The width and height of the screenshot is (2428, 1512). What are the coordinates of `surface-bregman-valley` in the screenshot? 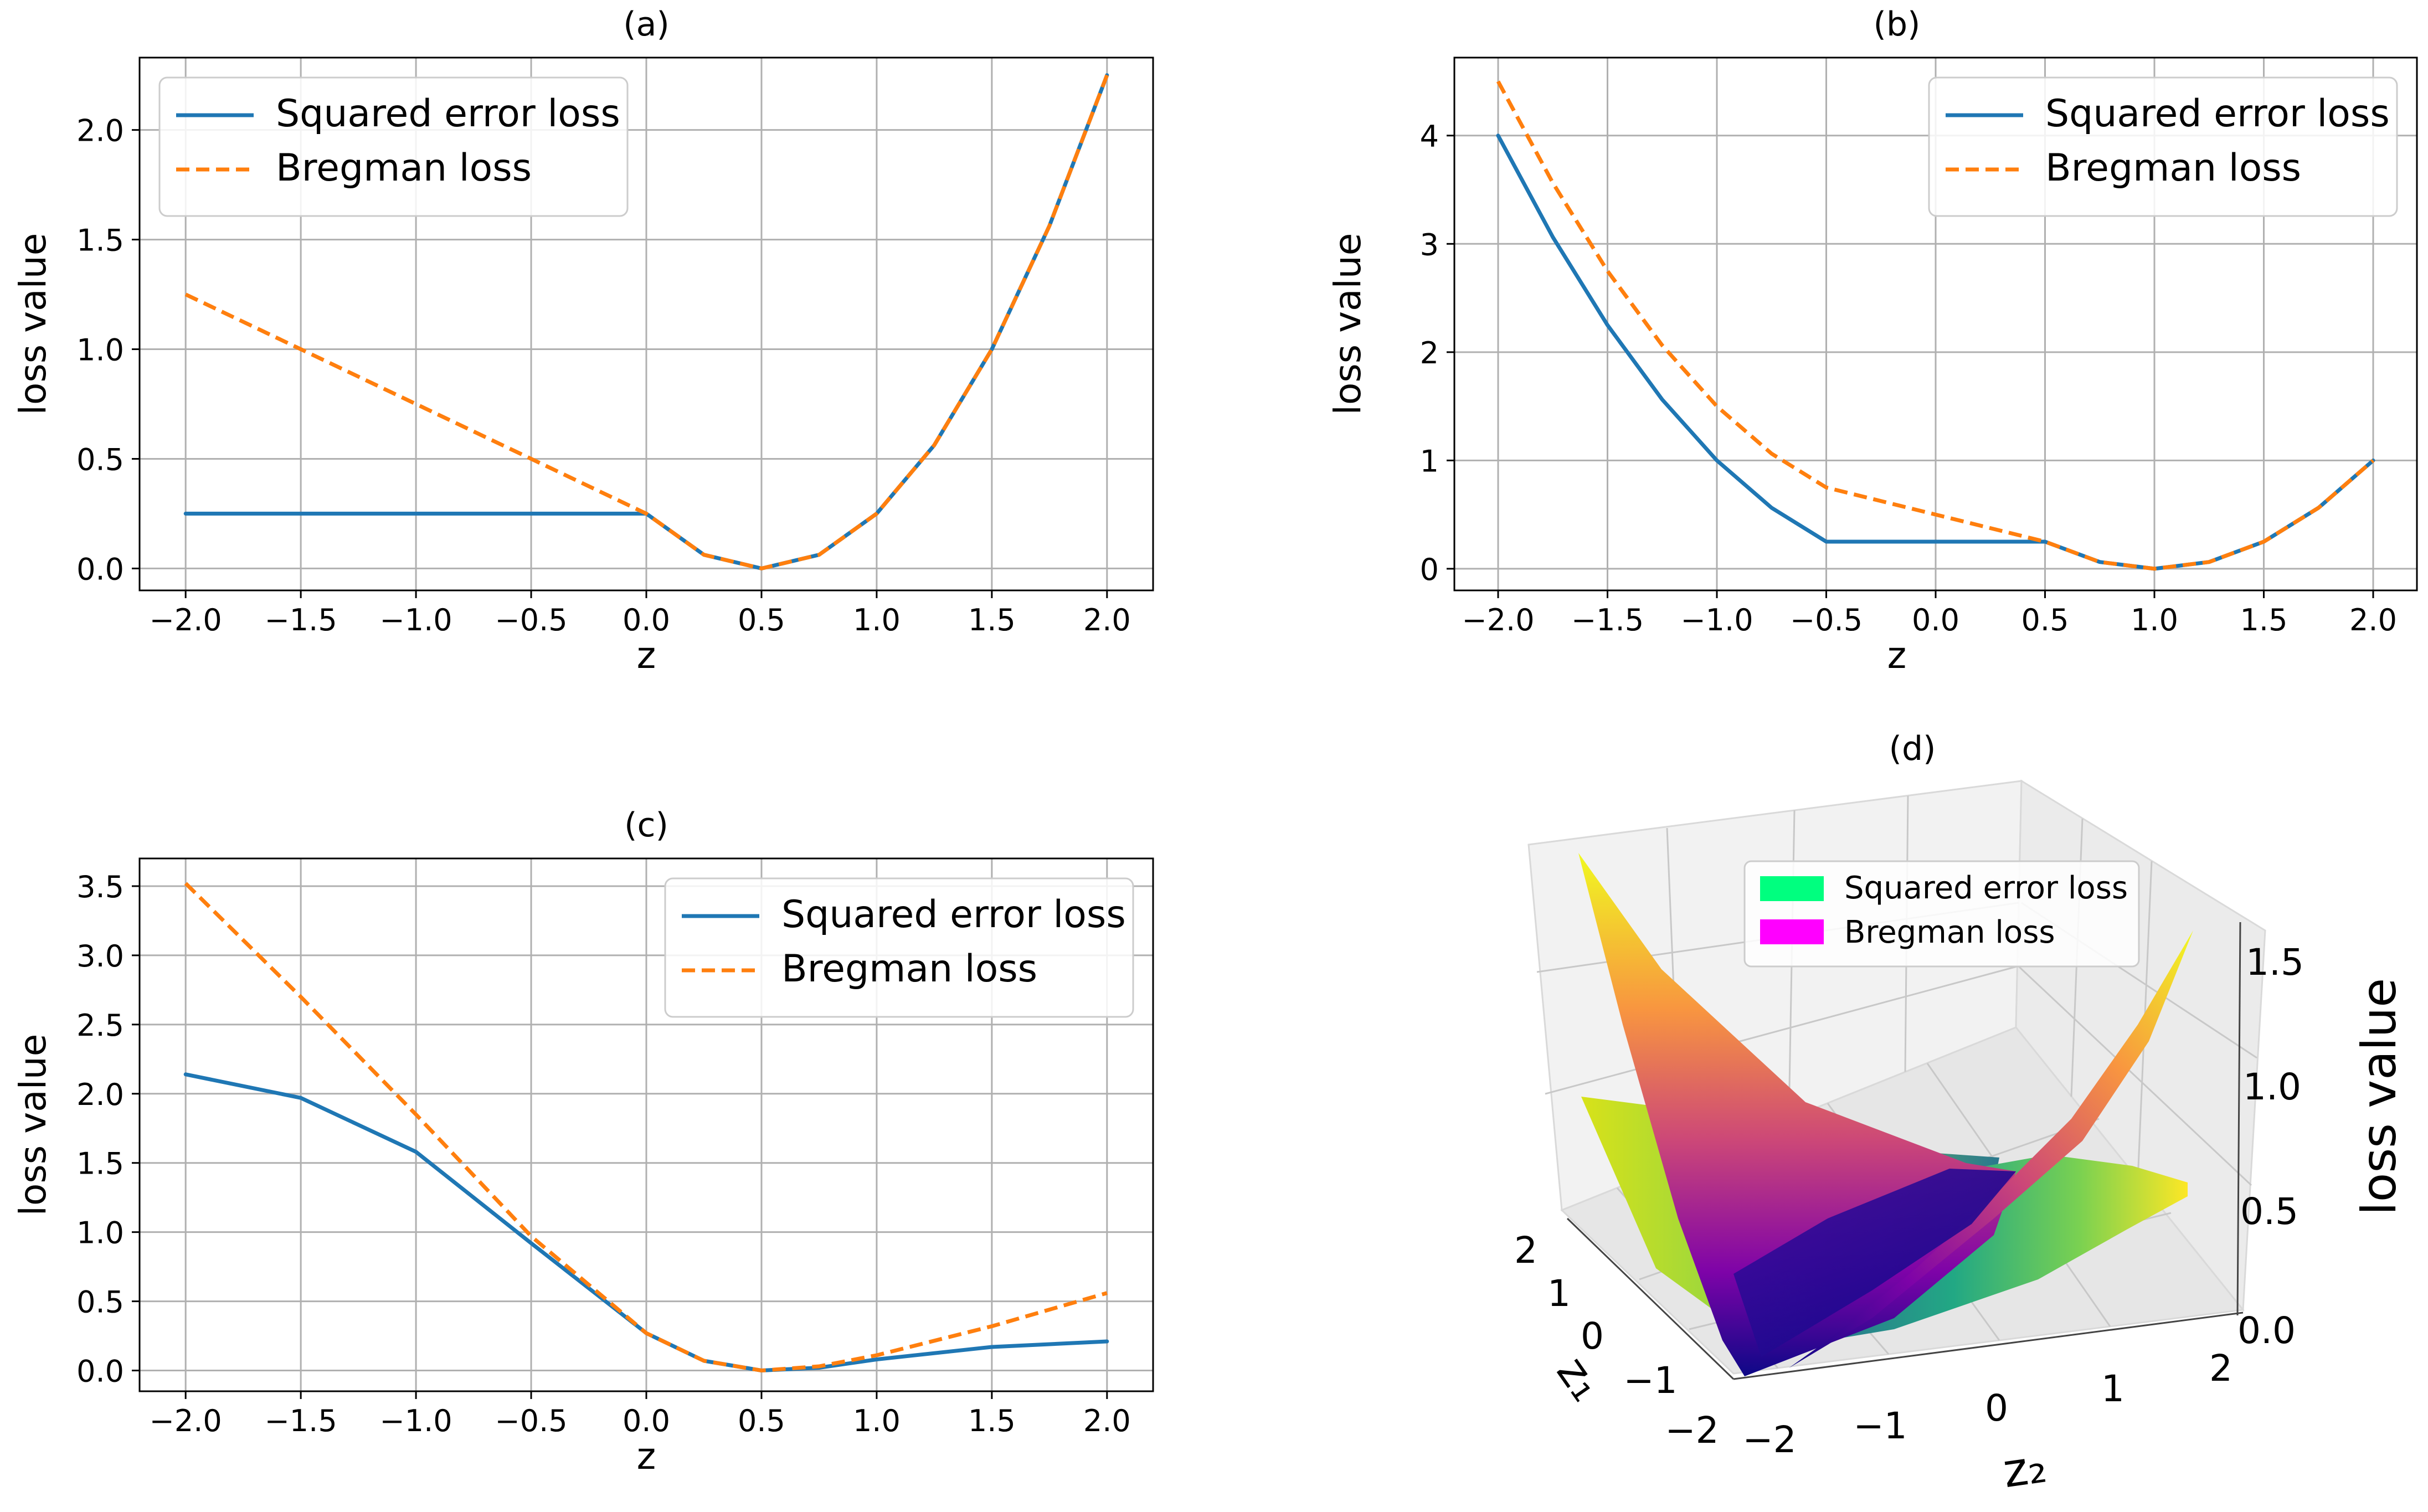 It's located at (1874, 1263).